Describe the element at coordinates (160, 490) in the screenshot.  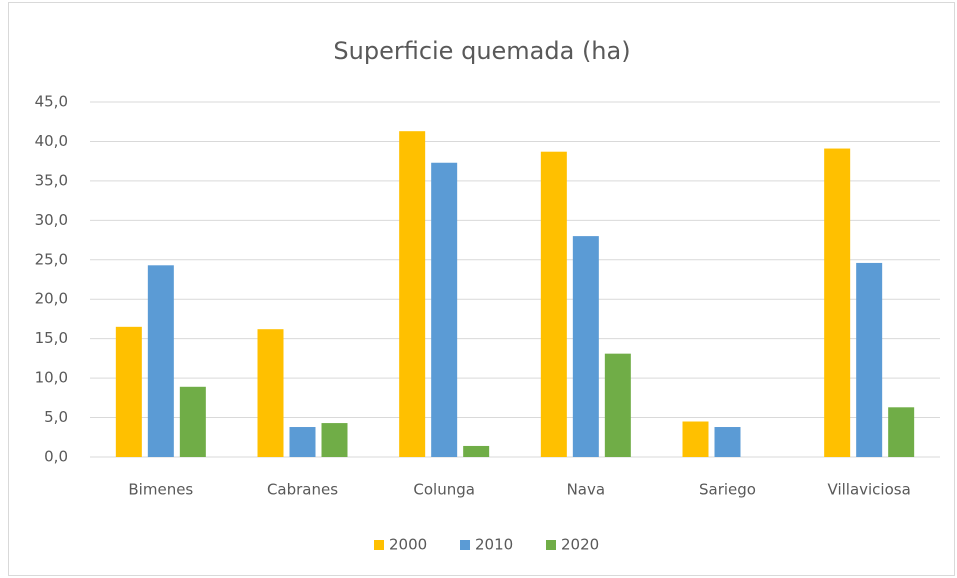
I see `x-tick-label: Bimenes` at that location.